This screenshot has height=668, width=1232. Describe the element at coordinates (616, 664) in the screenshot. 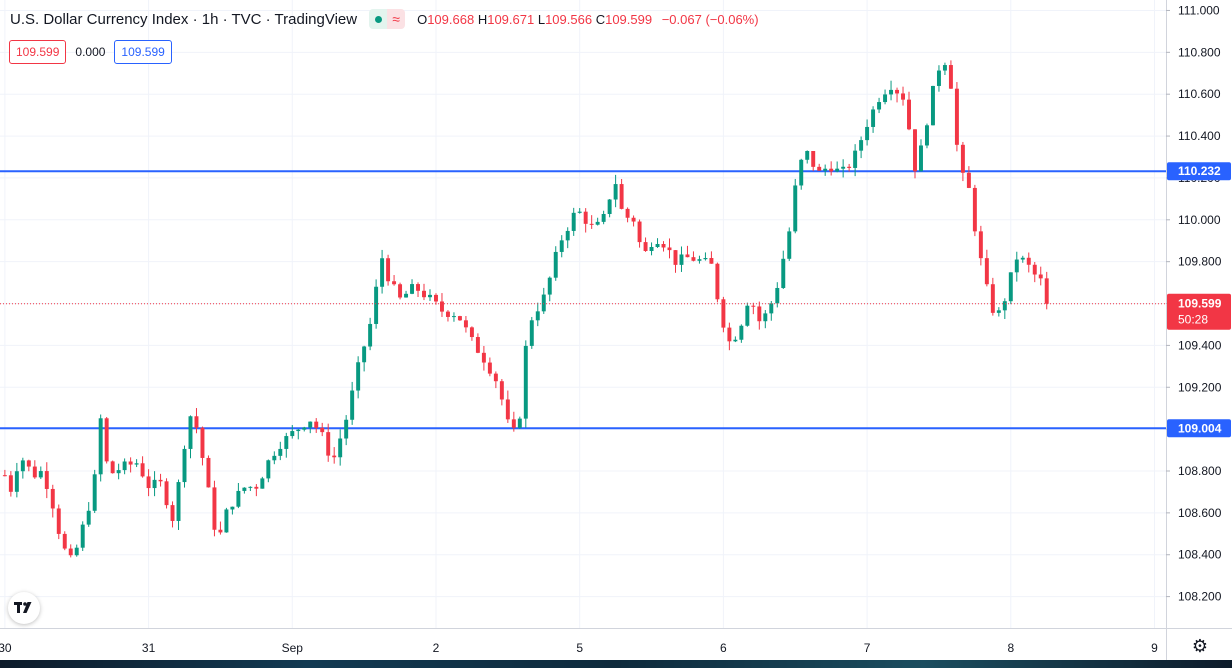

I see `bottom-strip` at that location.